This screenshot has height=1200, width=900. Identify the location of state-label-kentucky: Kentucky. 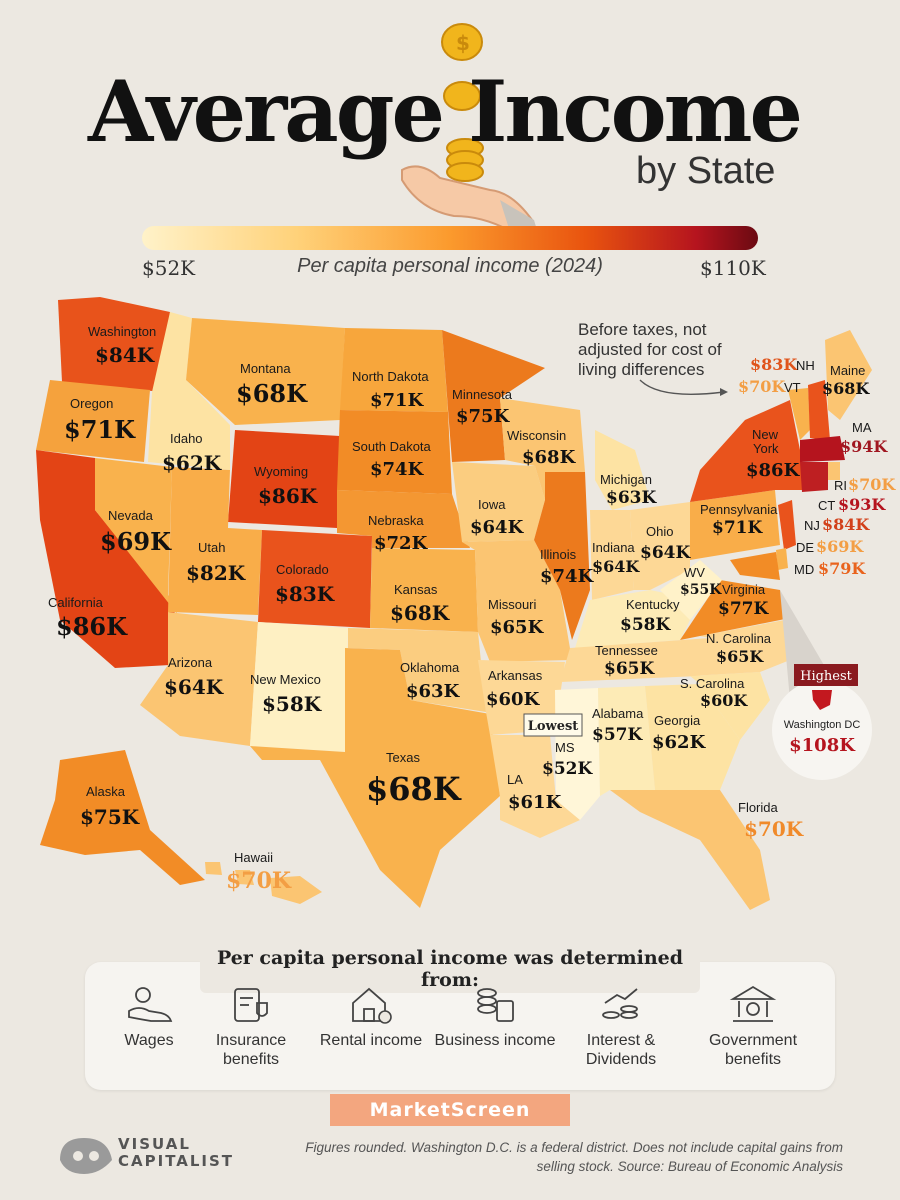
(653, 604).